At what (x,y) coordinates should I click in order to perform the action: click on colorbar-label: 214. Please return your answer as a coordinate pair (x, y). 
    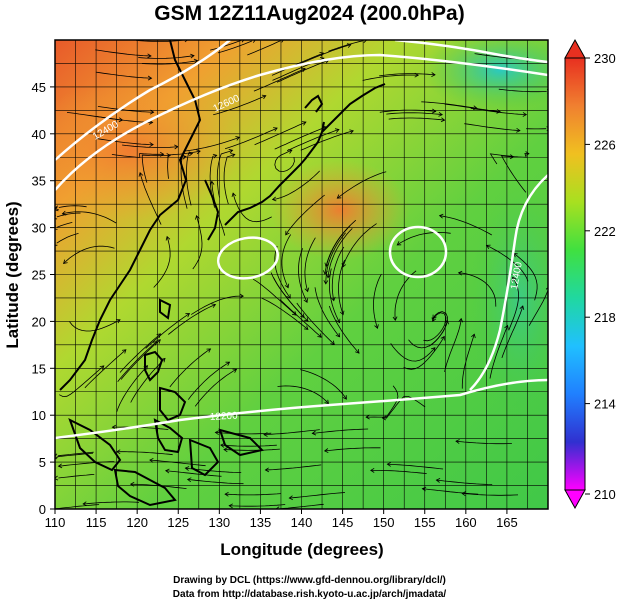
    Looking at the image, I should click on (605, 404).